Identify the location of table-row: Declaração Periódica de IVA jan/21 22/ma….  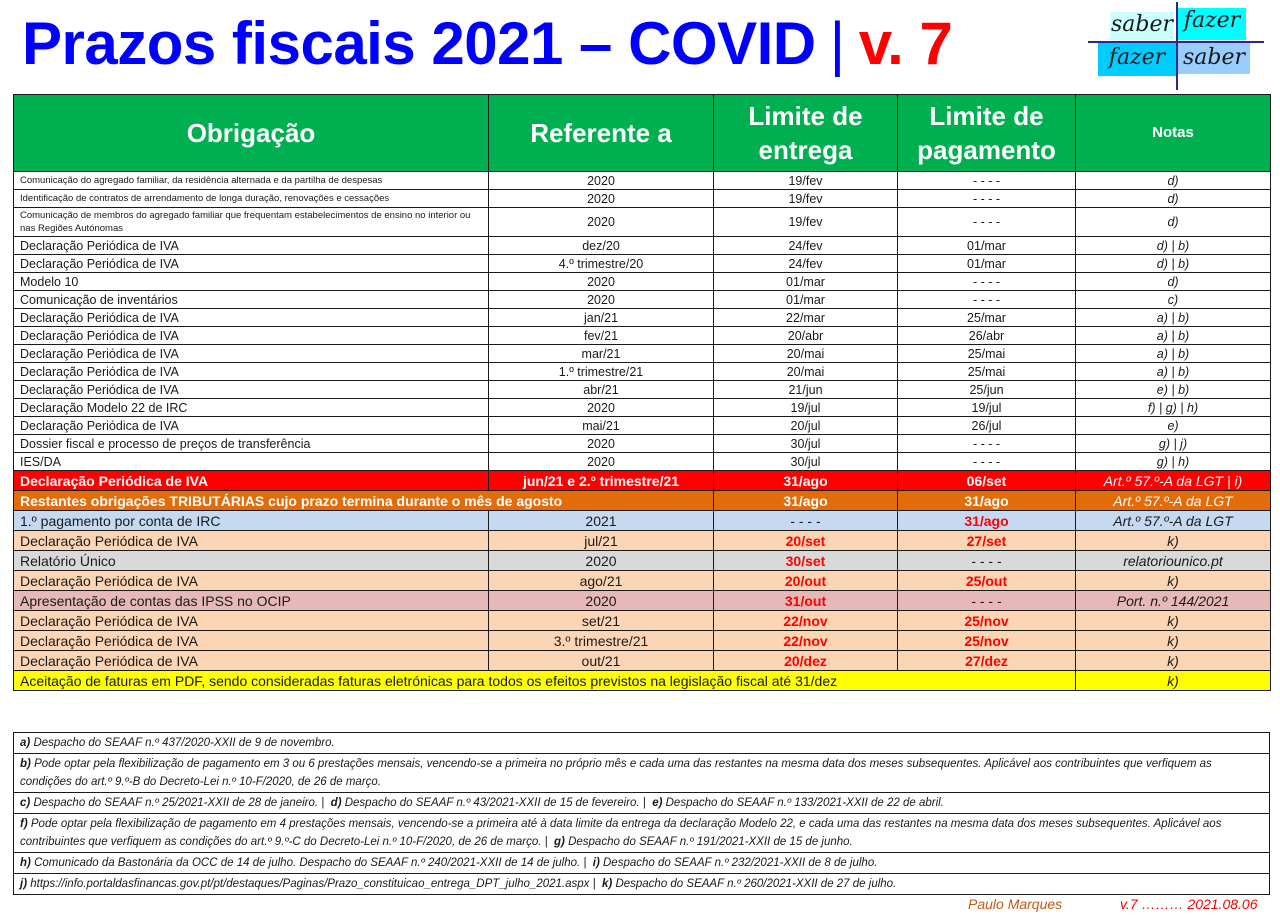
(642, 317).